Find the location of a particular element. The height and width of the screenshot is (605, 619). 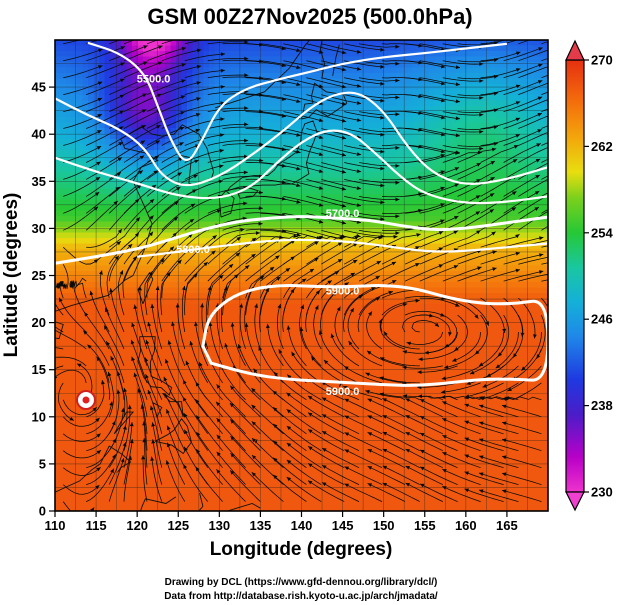

contour-label: 5500.0 is located at coordinates (154, 79).